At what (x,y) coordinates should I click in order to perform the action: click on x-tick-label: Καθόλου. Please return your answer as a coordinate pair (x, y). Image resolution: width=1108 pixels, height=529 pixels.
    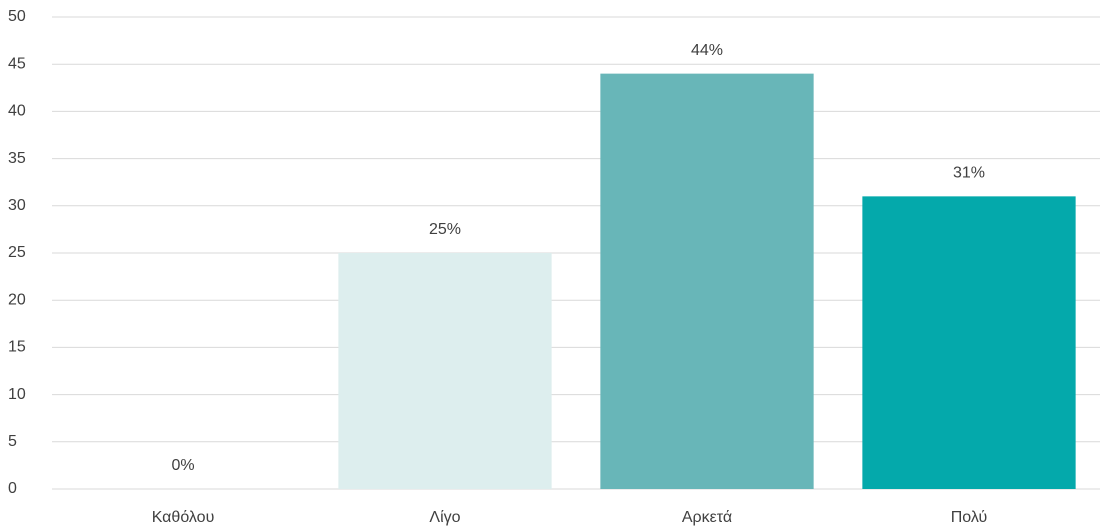
    Looking at the image, I should click on (183, 517).